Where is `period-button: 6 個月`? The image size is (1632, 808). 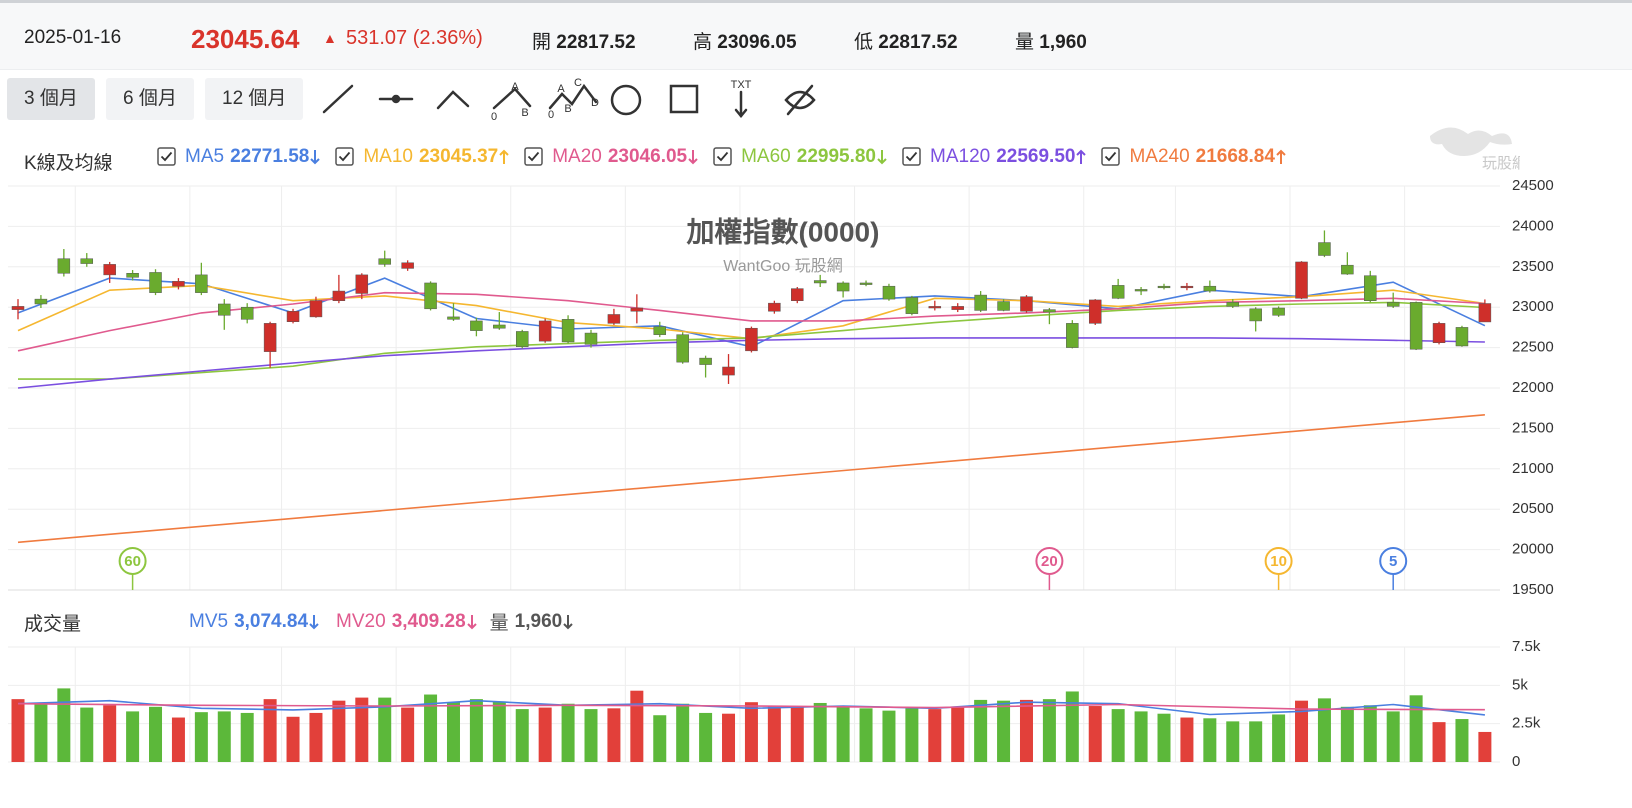 period-button: 6 個月 is located at coordinates (150, 99).